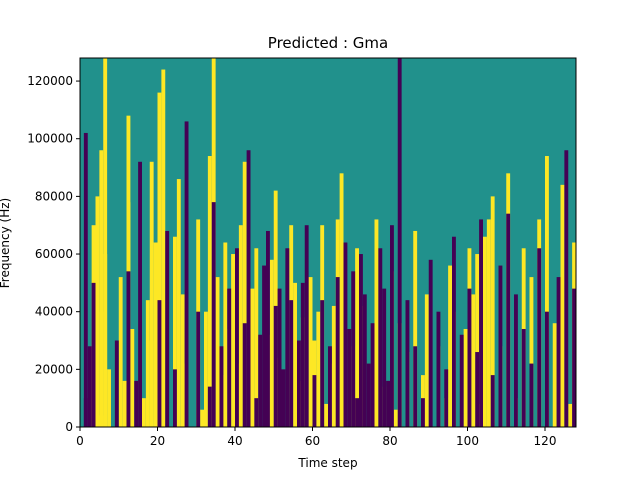 This screenshot has width=640, height=480. Describe the element at coordinates (69, 427) in the screenshot. I see `y-tick-label: 0` at that location.